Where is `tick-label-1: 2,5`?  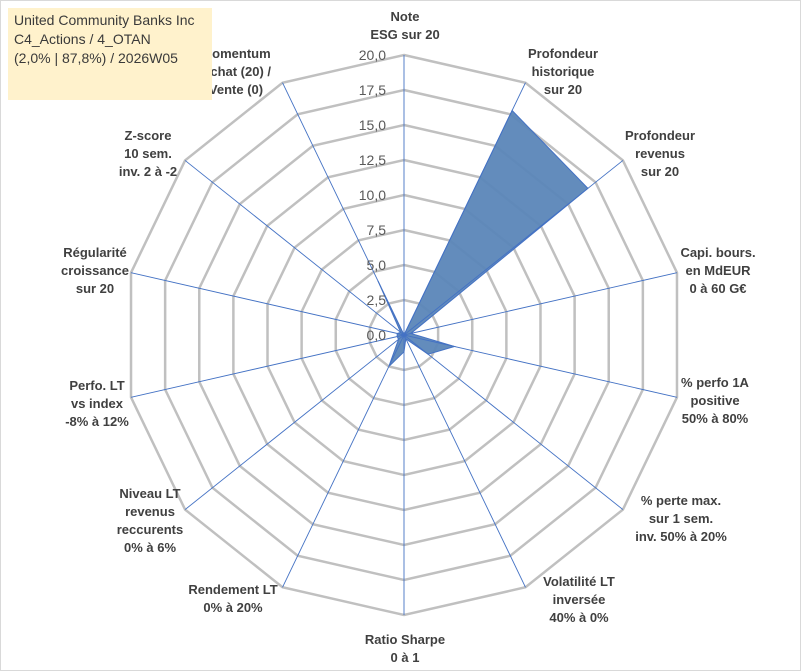
tick-label-1: 2,5 is located at coordinates (377, 300).